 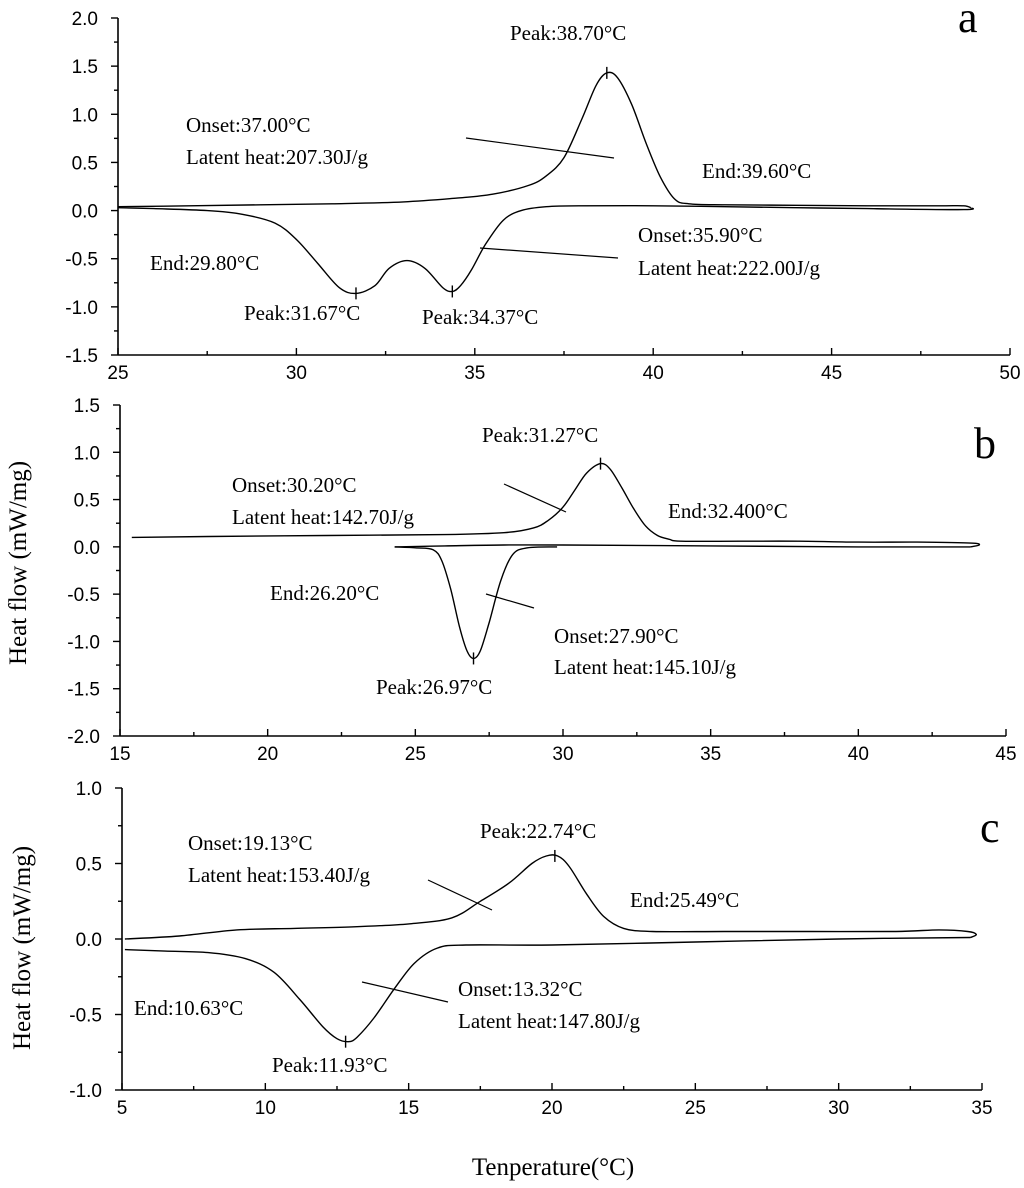 What do you see at coordinates (323, 517) in the screenshot?
I see `panel-b-latent1-label: Latent heat:142.70J/g` at bounding box center [323, 517].